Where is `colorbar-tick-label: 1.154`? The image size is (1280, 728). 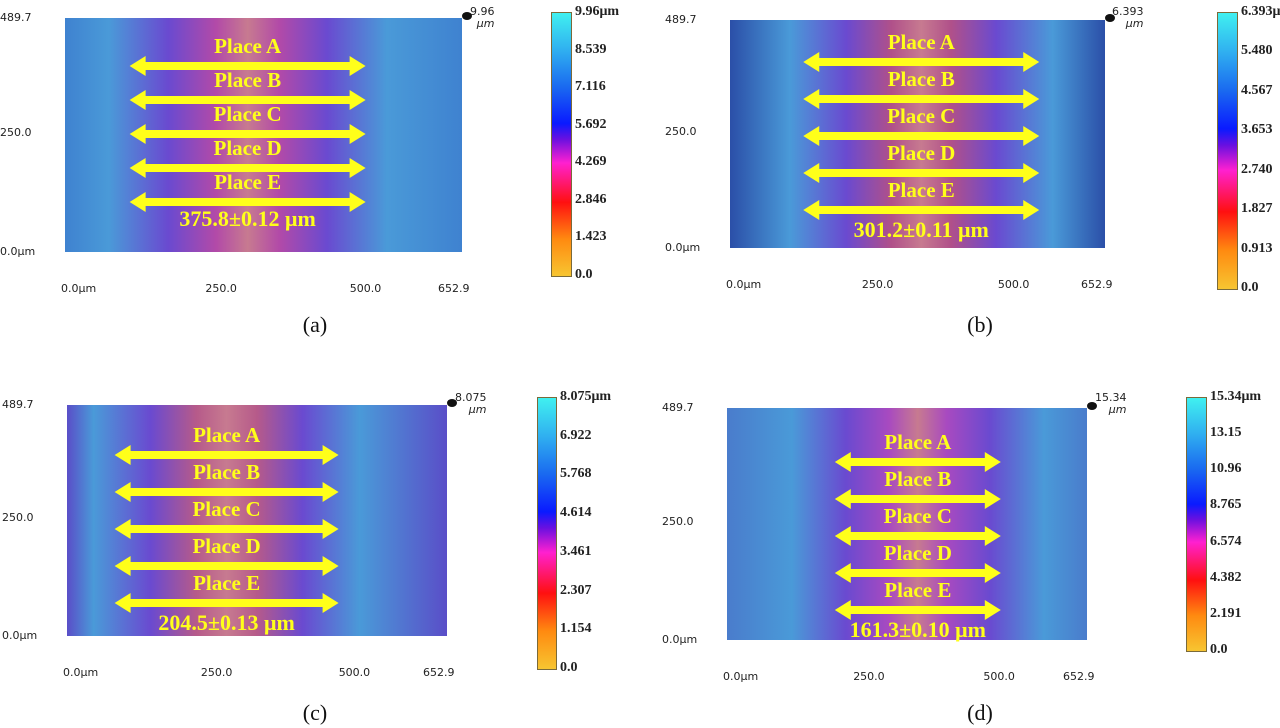 colorbar-tick-label: 1.154 is located at coordinates (576, 629).